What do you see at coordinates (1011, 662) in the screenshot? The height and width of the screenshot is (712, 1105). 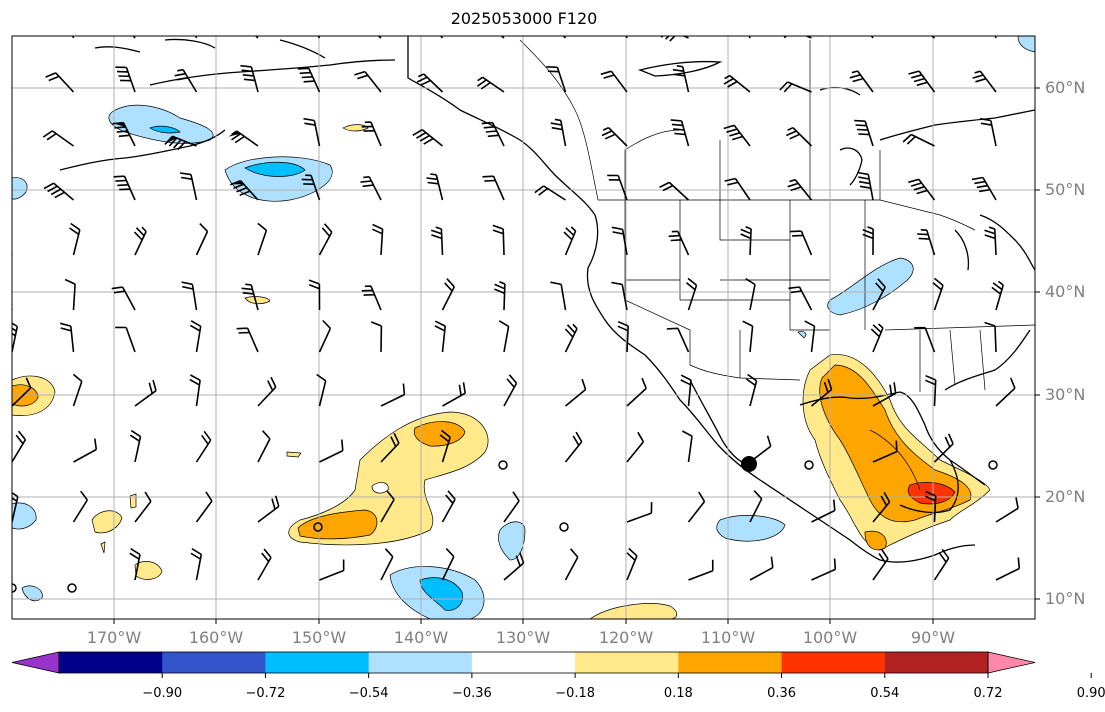 I see `colorbar-over-arrow` at bounding box center [1011, 662].